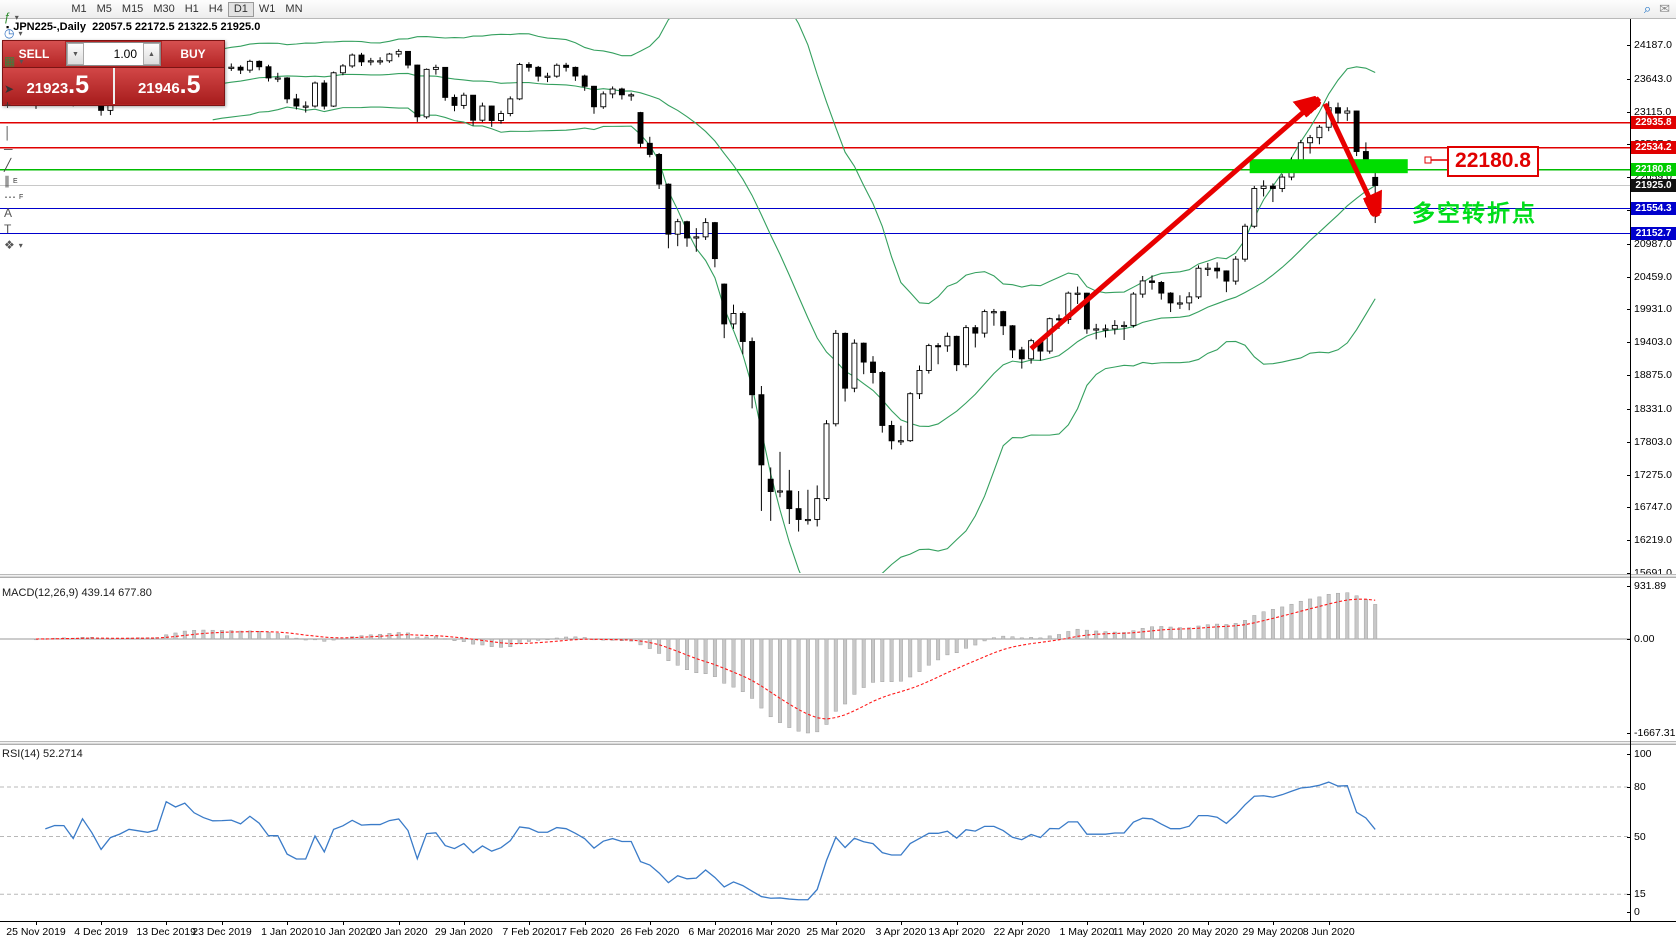  I want to click on rsi-indicator-label: RSI(14) 52.2714, so click(42, 754).